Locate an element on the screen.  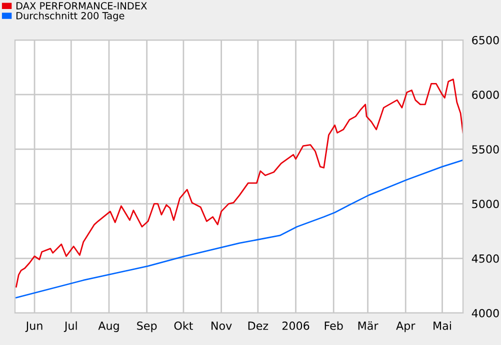
x-tick-label: Dez is located at coordinates (258, 326).